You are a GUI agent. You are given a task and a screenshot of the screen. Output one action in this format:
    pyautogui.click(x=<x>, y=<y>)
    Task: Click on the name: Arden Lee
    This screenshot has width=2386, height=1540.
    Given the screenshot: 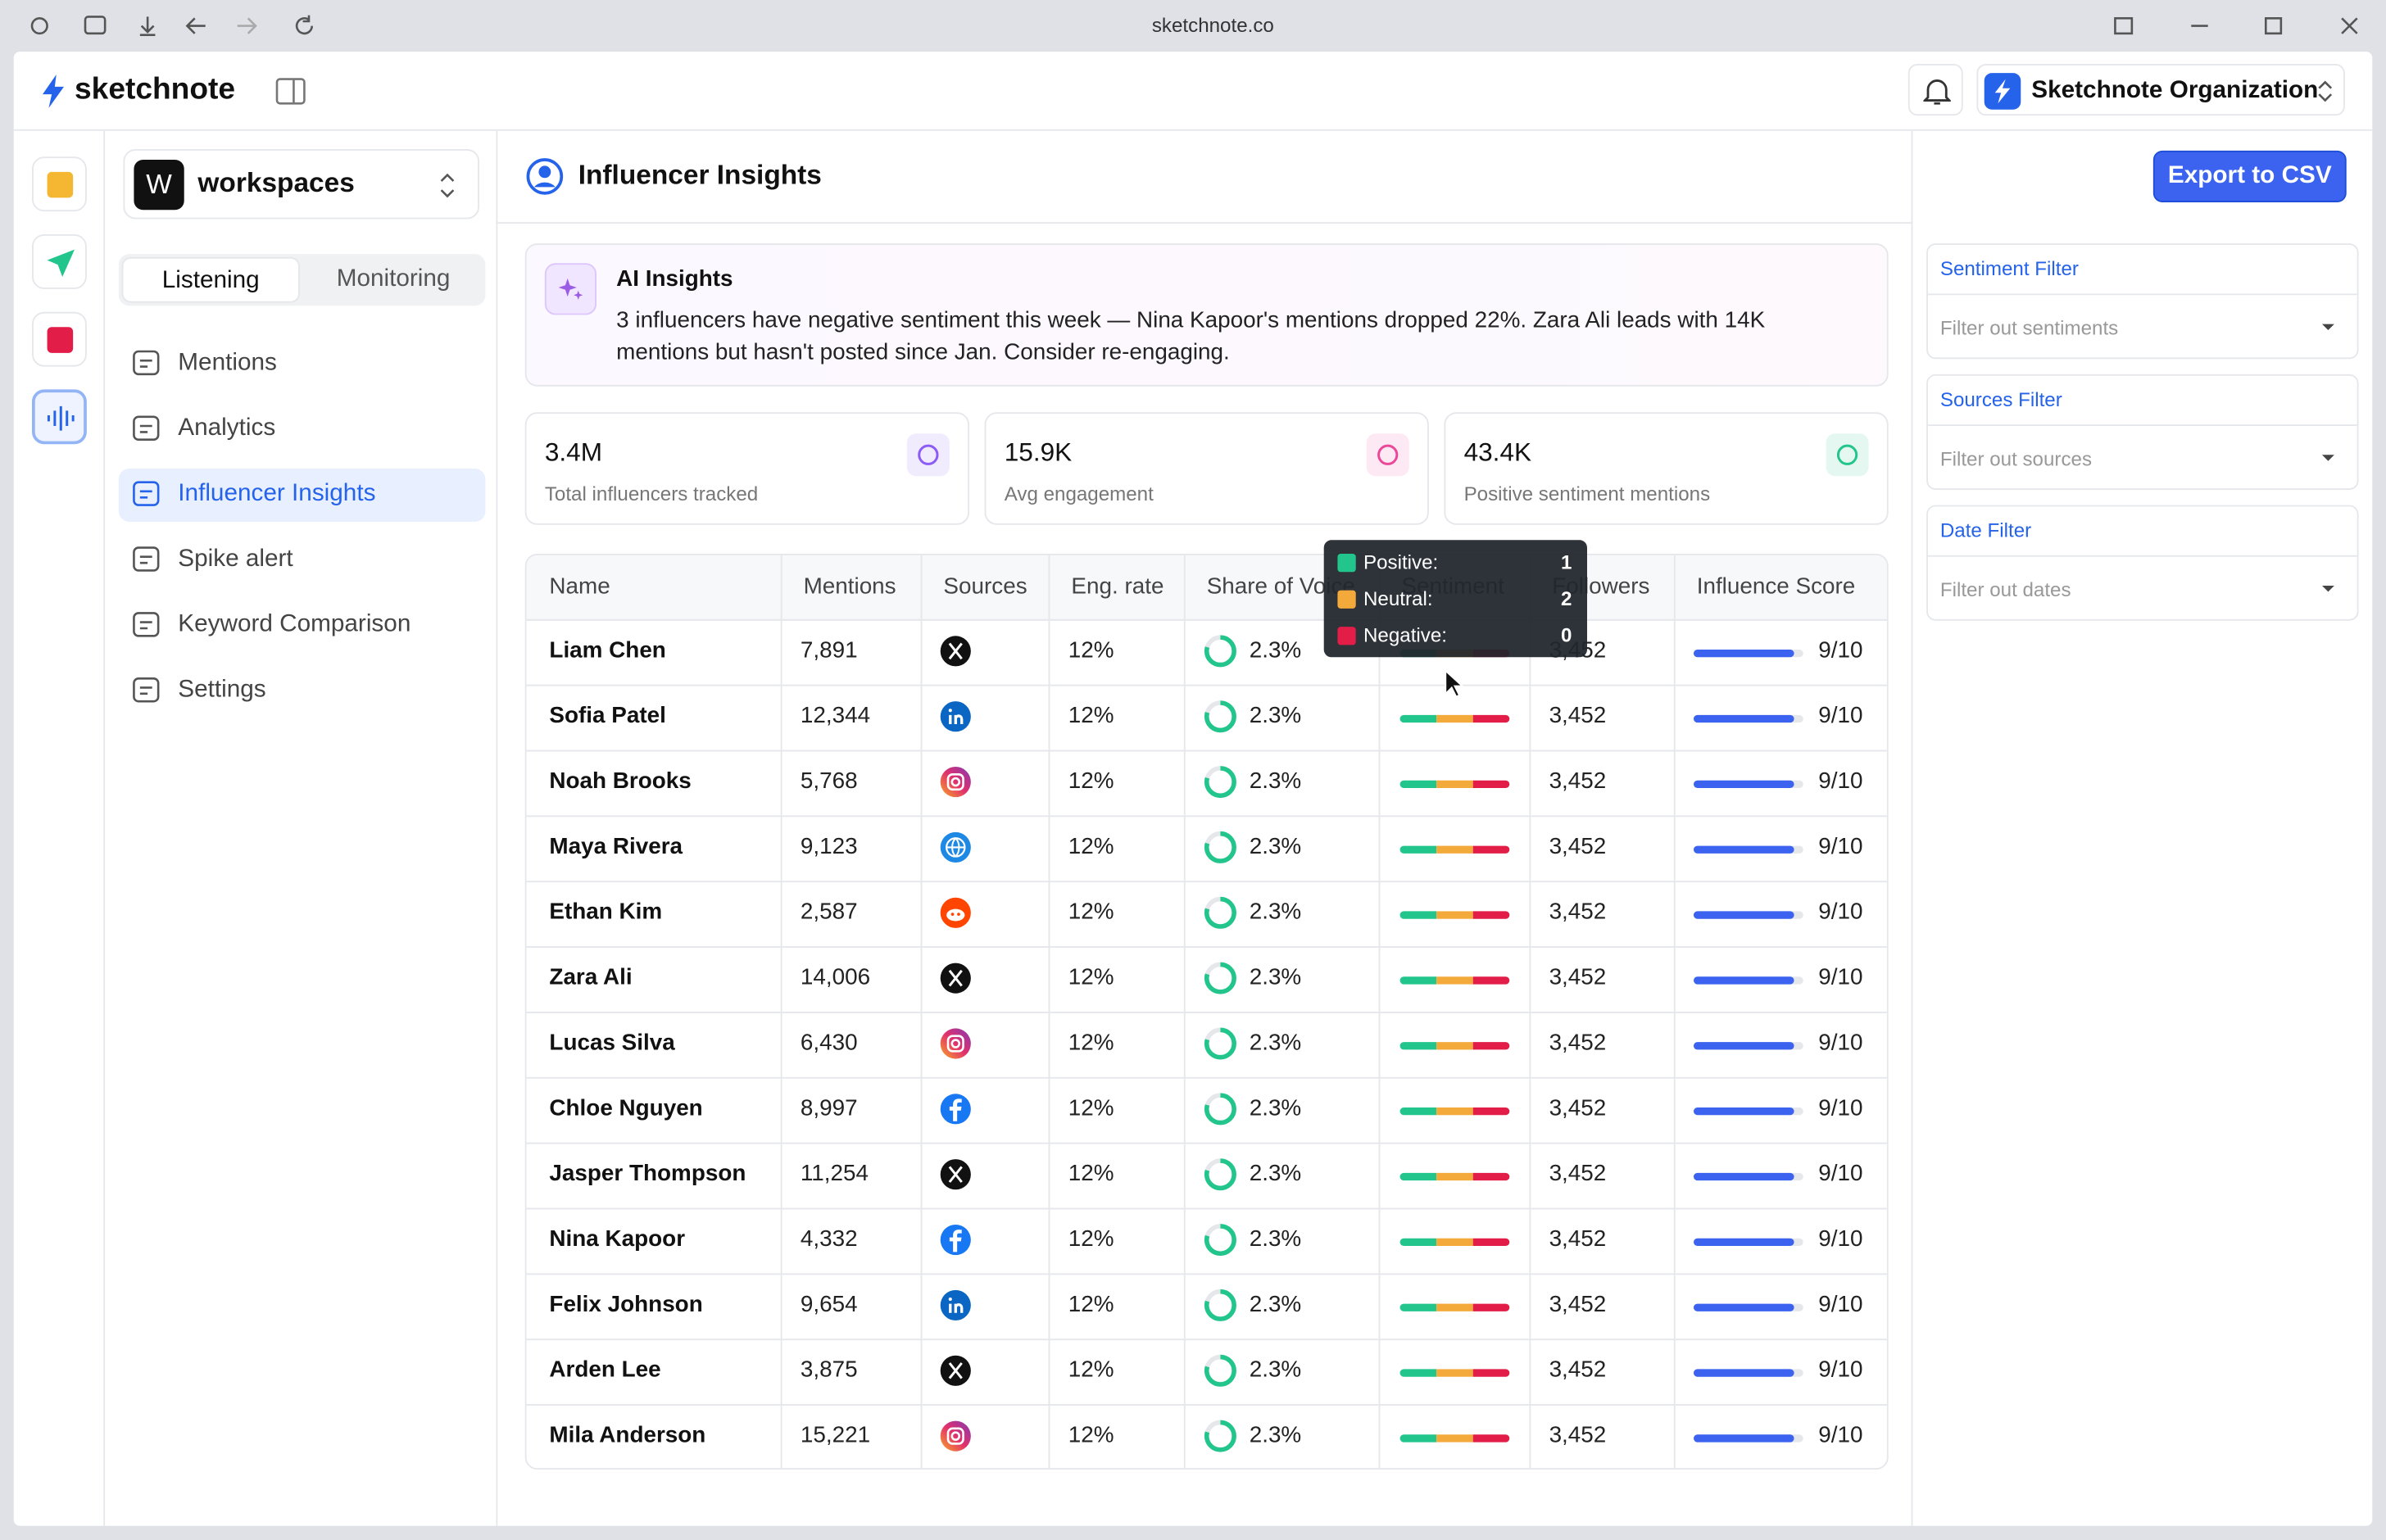 What is the action you would take?
    pyautogui.click(x=605, y=1370)
    